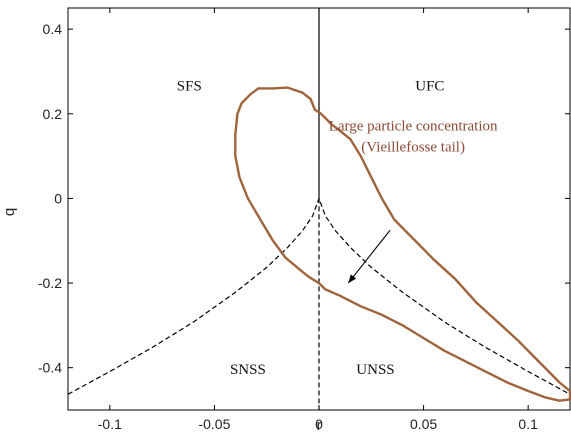 The width and height of the screenshot is (571, 432). Describe the element at coordinates (369, 256) in the screenshot. I see `annotation-arrow` at that location.